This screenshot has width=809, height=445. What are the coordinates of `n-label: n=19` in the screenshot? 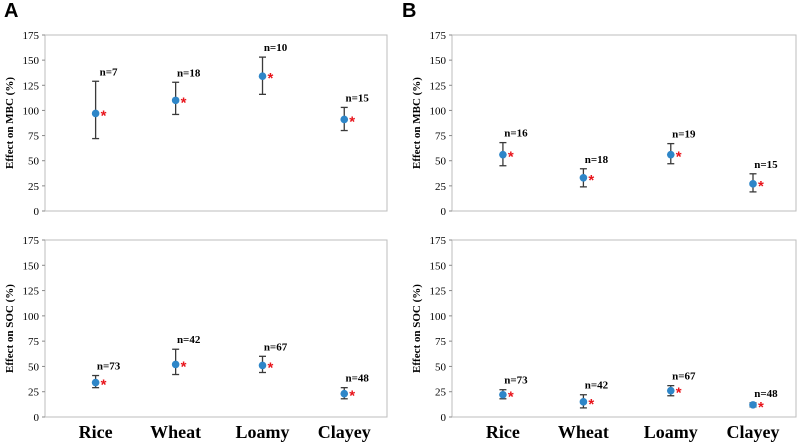 It's located at (684, 135).